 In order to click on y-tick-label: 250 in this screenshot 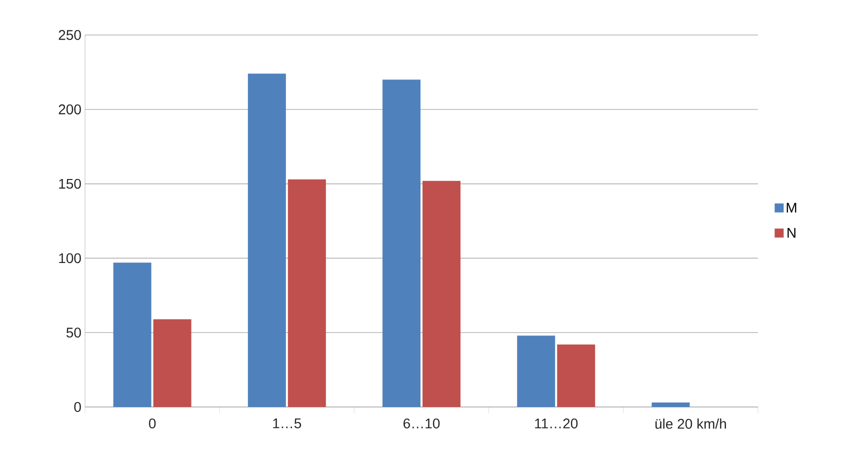, I will do `click(69, 35)`.